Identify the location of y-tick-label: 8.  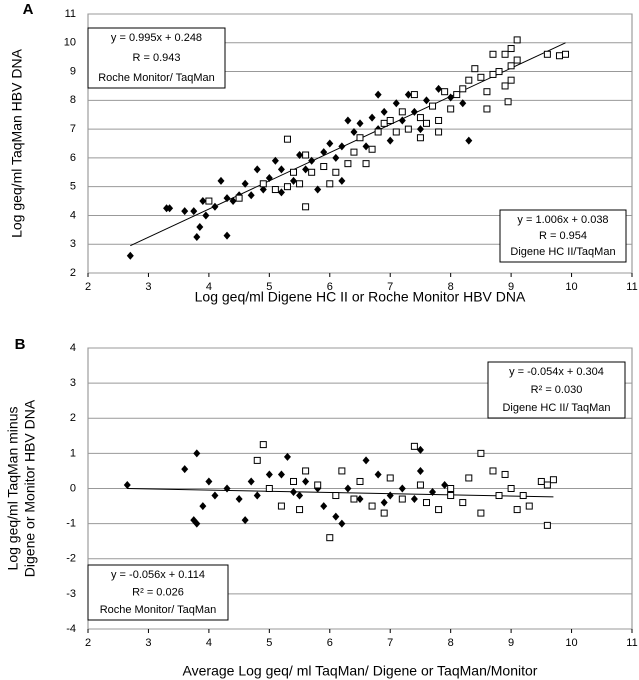
(73, 100).